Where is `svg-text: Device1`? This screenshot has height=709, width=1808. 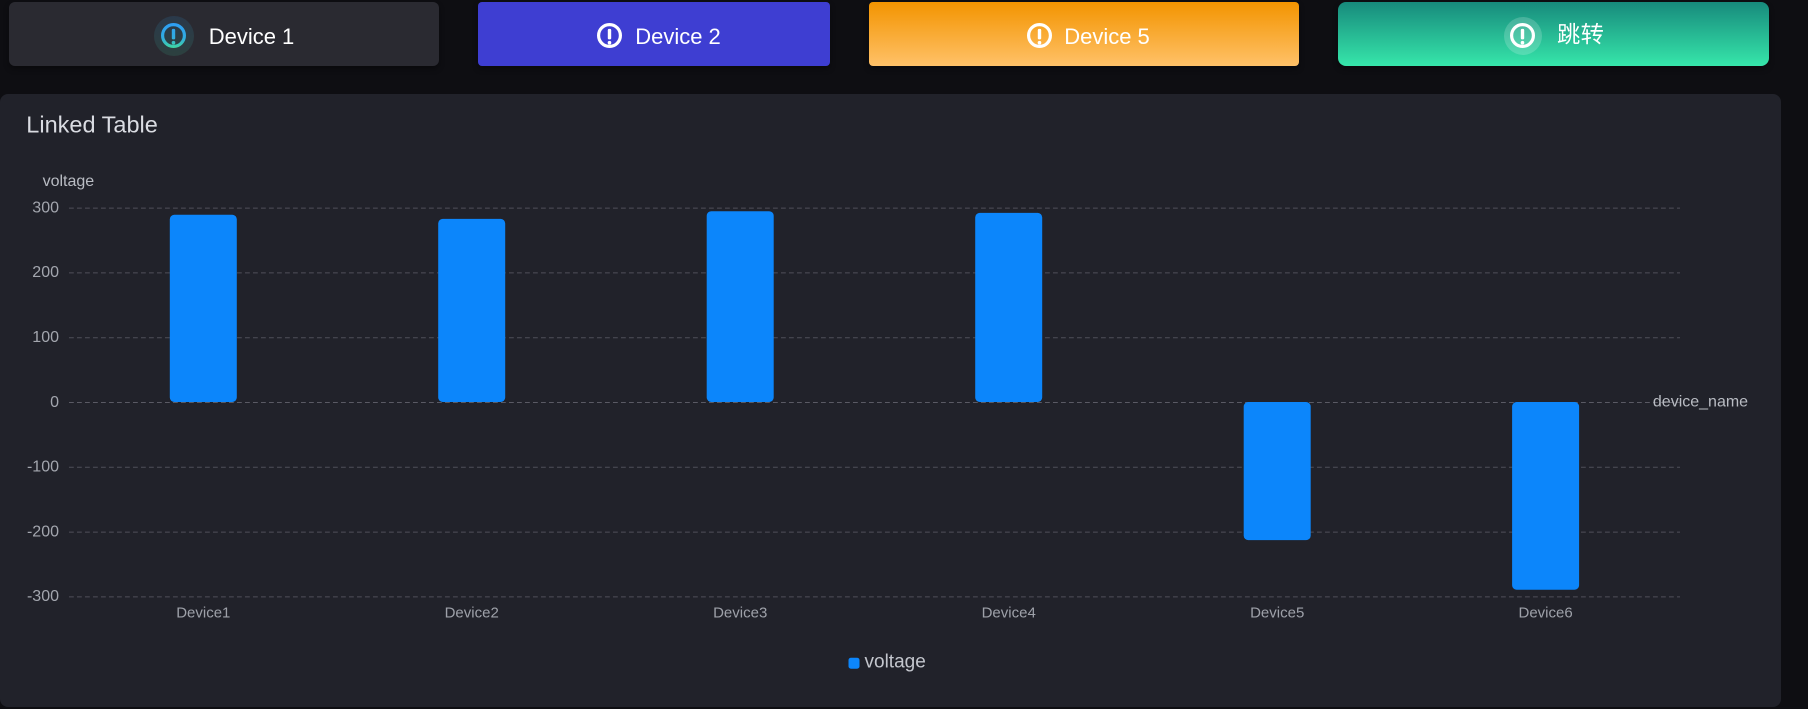
svg-text: Device1 is located at coordinates (203, 613).